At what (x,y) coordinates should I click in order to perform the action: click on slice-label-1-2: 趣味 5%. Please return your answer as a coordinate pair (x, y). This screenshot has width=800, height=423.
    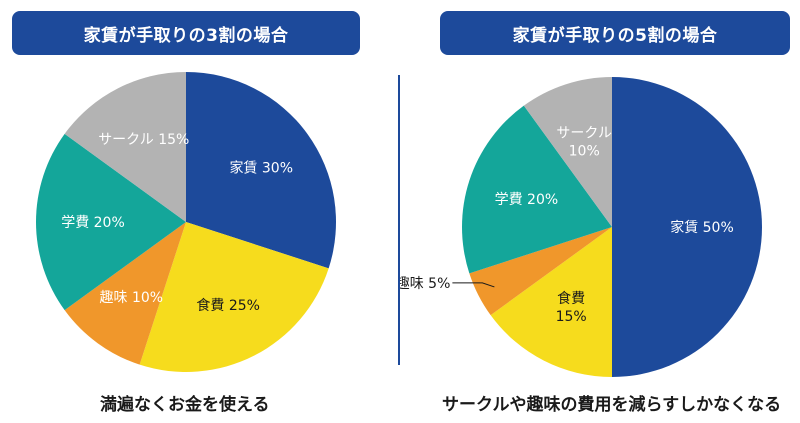
    Looking at the image, I should click on (425, 284).